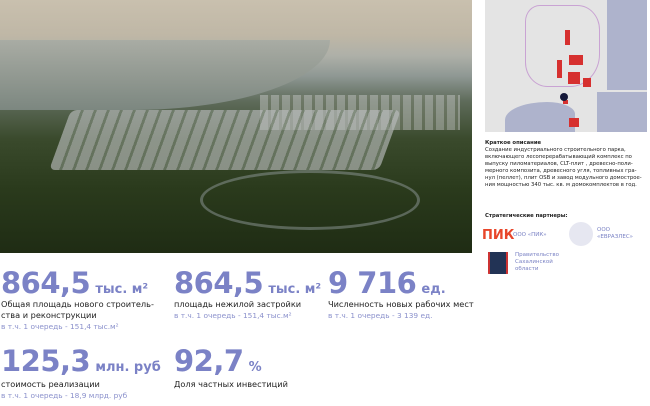  Describe the element at coordinates (564, 97) in the screenshot. I see `site-marker` at that location.